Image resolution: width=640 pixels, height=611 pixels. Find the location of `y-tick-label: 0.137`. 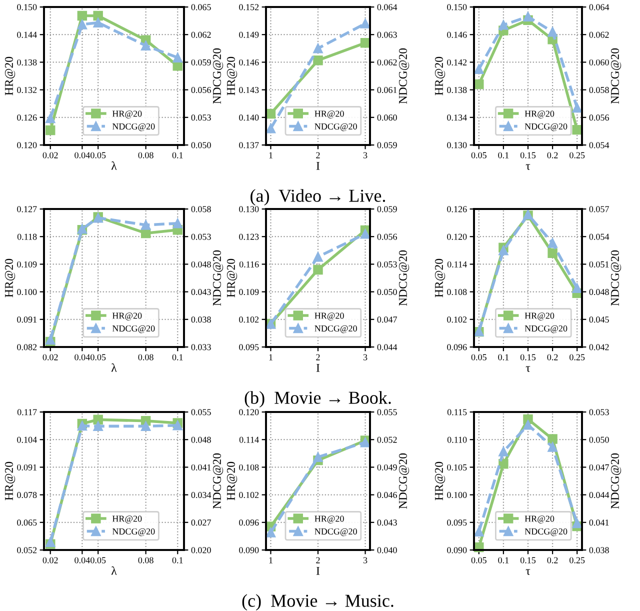

y-tick-label: 0.137 is located at coordinates (249, 145).